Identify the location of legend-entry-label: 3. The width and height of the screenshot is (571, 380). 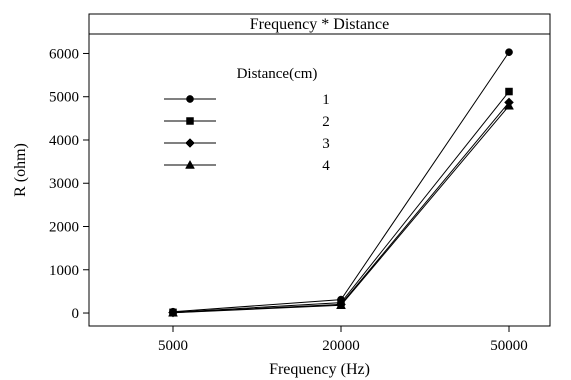
(326, 144).